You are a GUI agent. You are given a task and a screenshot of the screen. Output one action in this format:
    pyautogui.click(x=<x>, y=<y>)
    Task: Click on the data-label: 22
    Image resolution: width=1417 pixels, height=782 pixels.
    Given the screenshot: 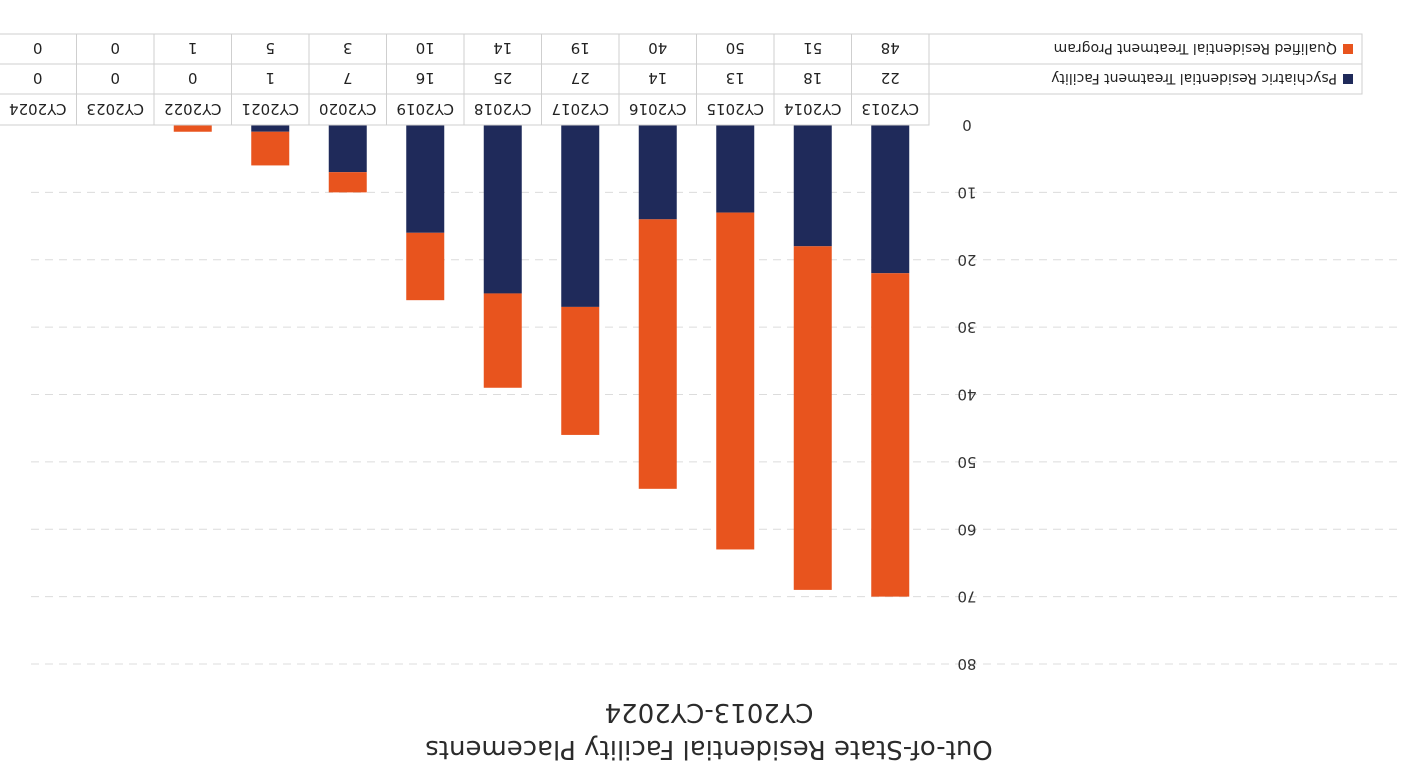 What is the action you would take?
    pyautogui.click(x=890, y=78)
    